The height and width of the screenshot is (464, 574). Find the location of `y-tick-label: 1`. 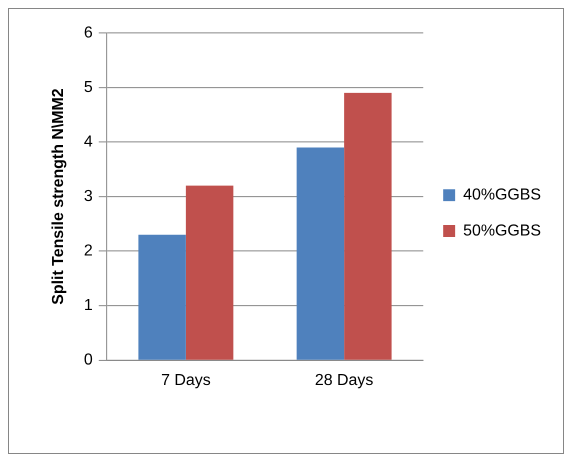

y-tick-label: 1 is located at coordinates (88, 305).